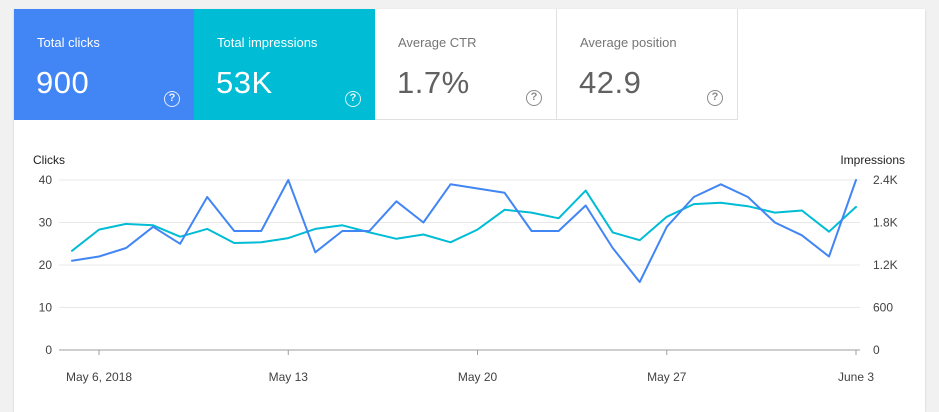  What do you see at coordinates (466, 64) in the screenshot?
I see `metric-average-ctr: Average CTR 1.7% ?` at bounding box center [466, 64].